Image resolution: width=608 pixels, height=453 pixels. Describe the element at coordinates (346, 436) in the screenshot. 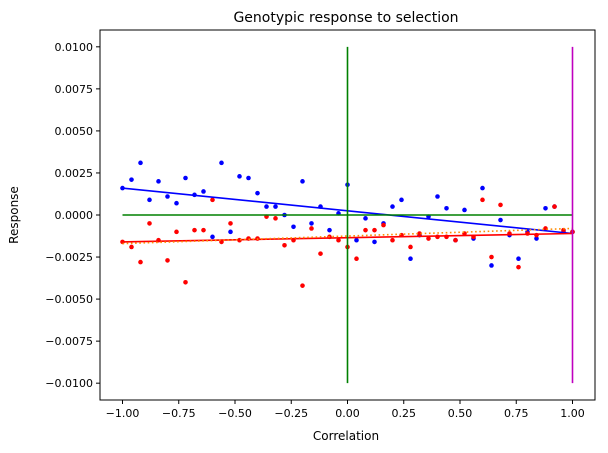

I see `x-axis-label: Correlation` at that location.